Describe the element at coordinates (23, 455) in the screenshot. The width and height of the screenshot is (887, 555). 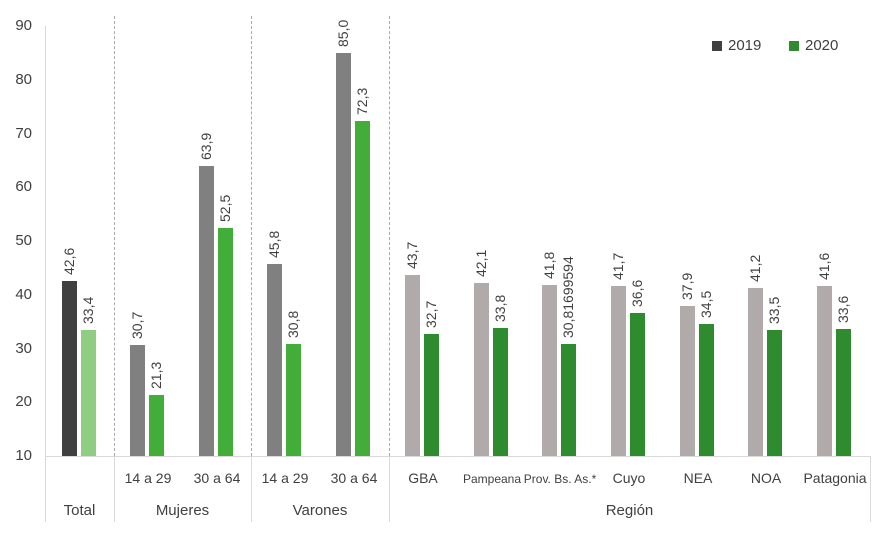
I see `y-tick-label: 10` at that location.